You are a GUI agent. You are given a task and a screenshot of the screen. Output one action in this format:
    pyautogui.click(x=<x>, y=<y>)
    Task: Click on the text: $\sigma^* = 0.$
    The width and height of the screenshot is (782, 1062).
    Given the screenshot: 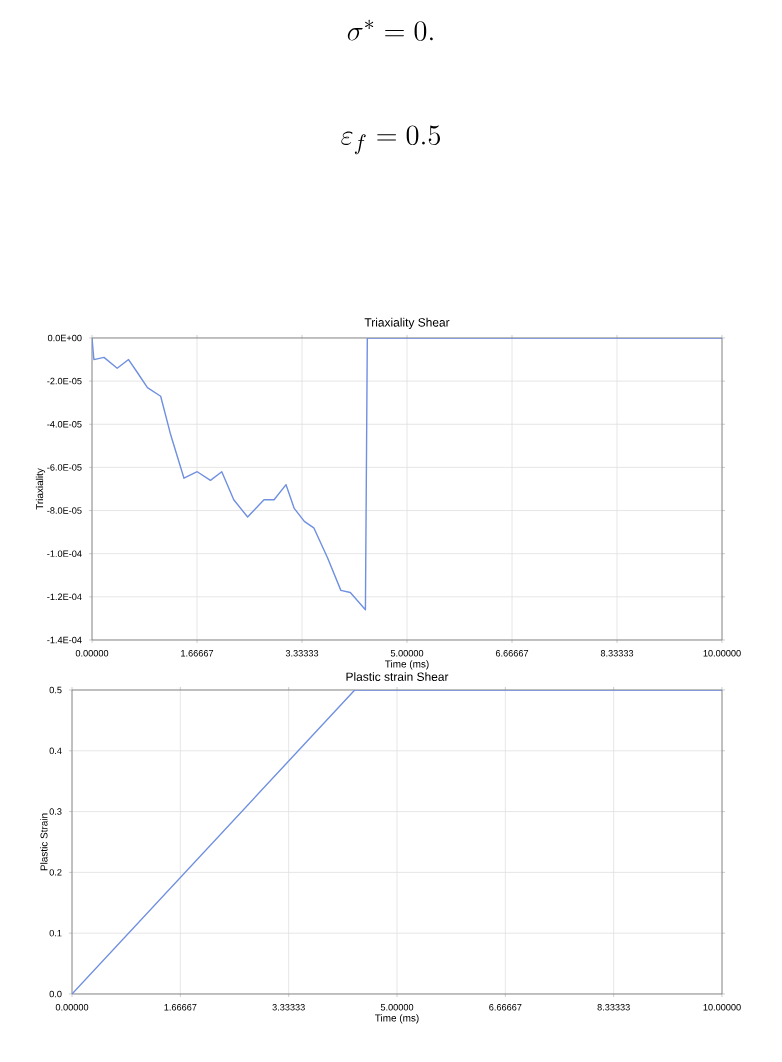 What is the action you would take?
    pyautogui.click(x=390, y=30)
    